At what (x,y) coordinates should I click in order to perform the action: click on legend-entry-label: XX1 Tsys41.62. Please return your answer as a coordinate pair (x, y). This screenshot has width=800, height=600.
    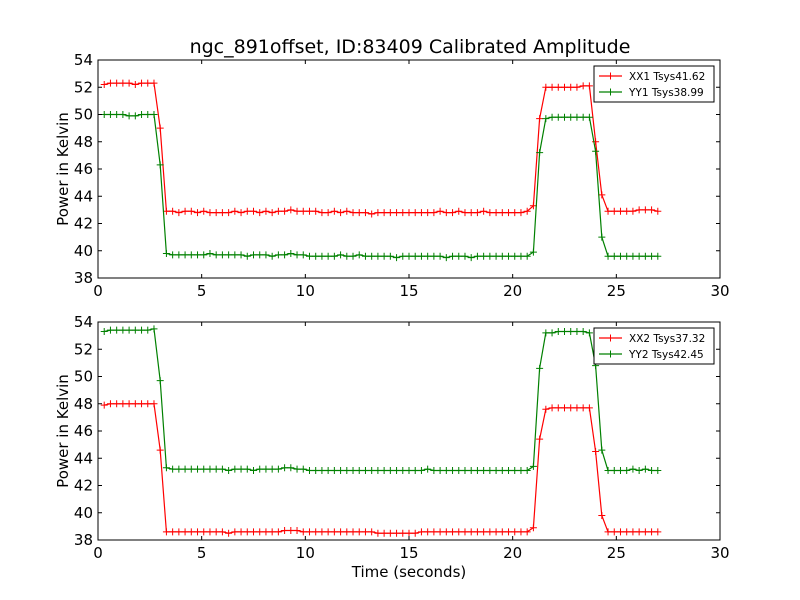
    Looking at the image, I should click on (667, 77).